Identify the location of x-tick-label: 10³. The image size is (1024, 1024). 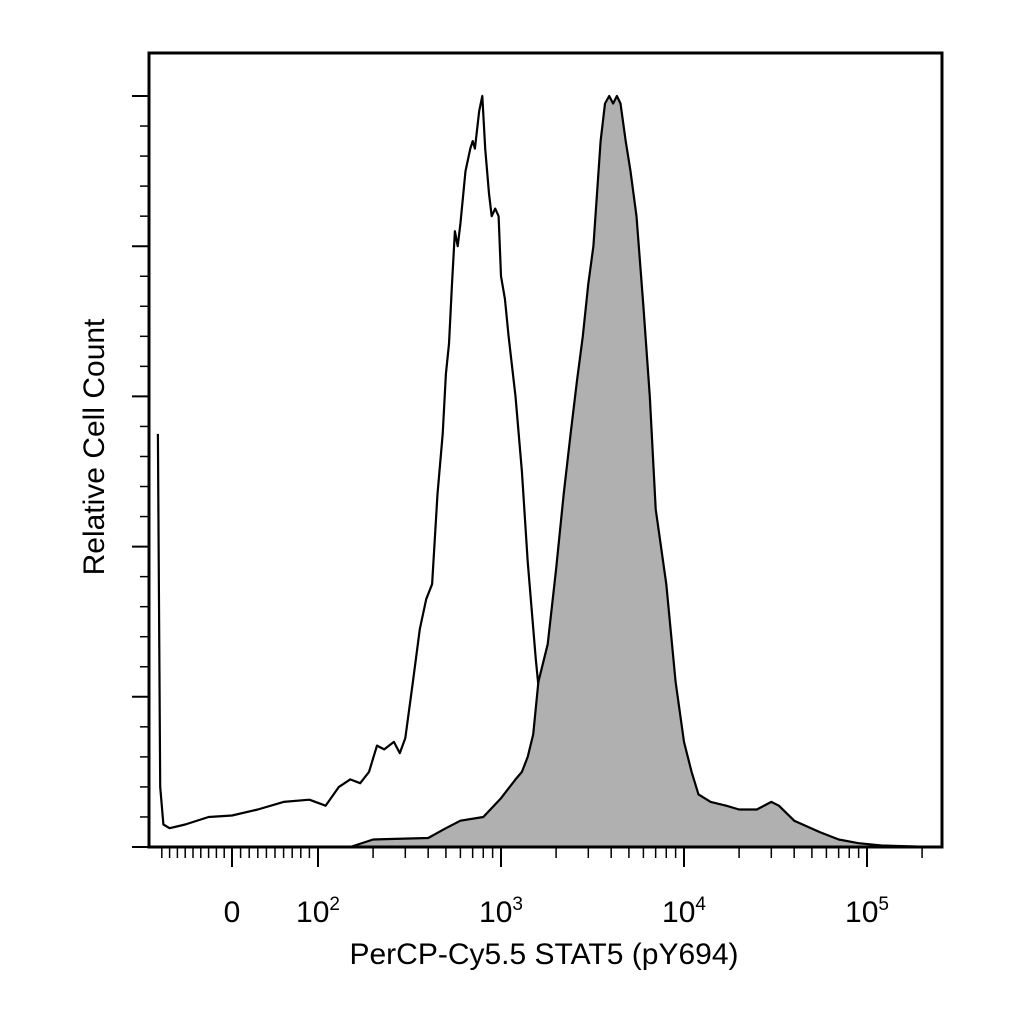
(501, 911).